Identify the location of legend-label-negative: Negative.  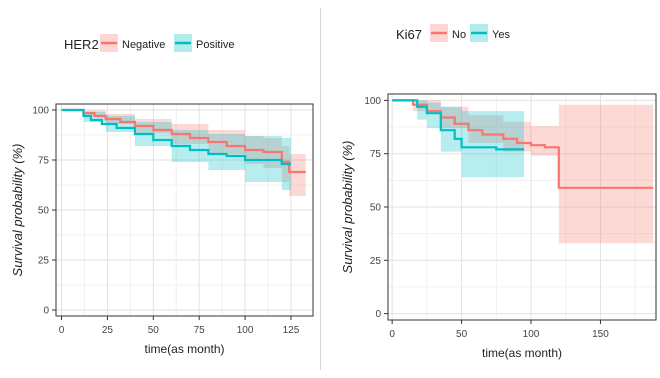
(143, 45).